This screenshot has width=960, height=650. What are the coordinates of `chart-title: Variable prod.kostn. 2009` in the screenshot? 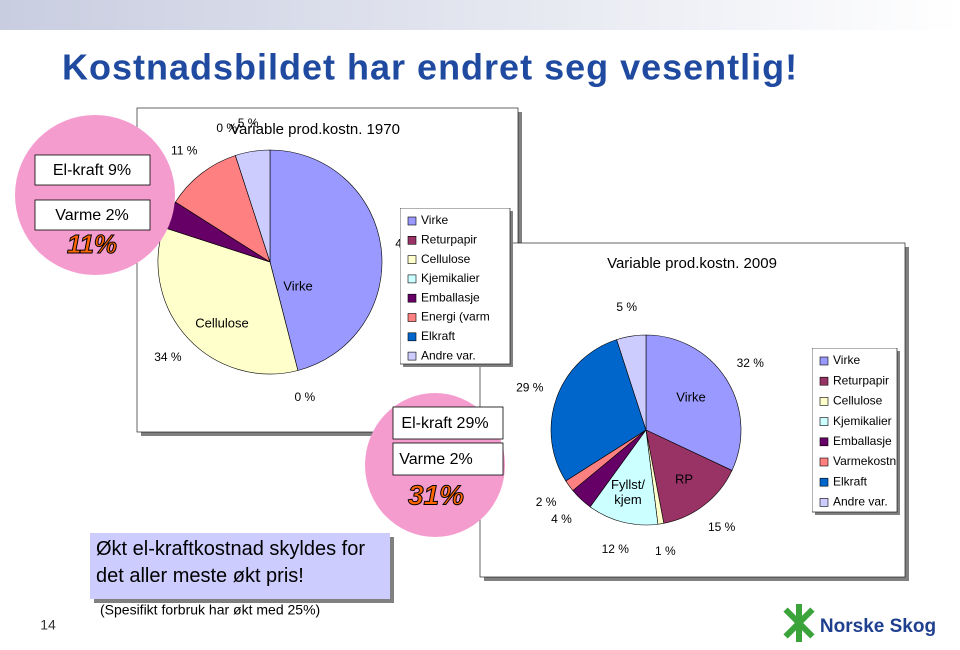 It's located at (692, 263).